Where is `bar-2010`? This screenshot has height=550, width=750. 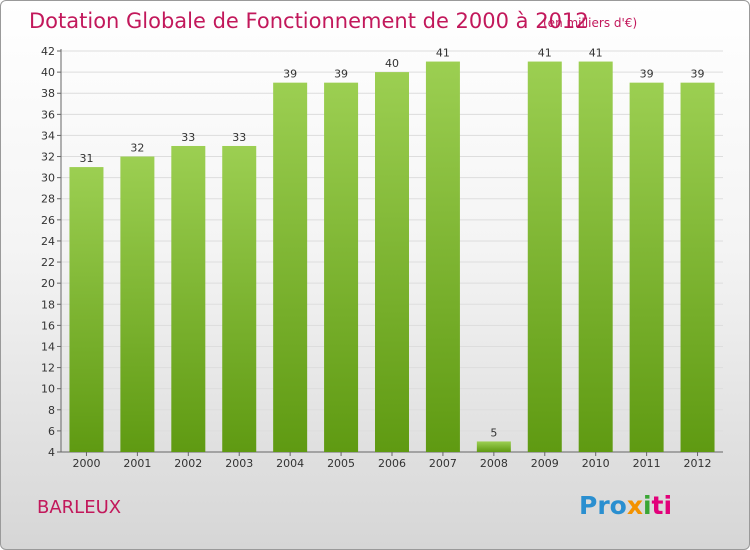
bar-2010 is located at coordinates (595, 256).